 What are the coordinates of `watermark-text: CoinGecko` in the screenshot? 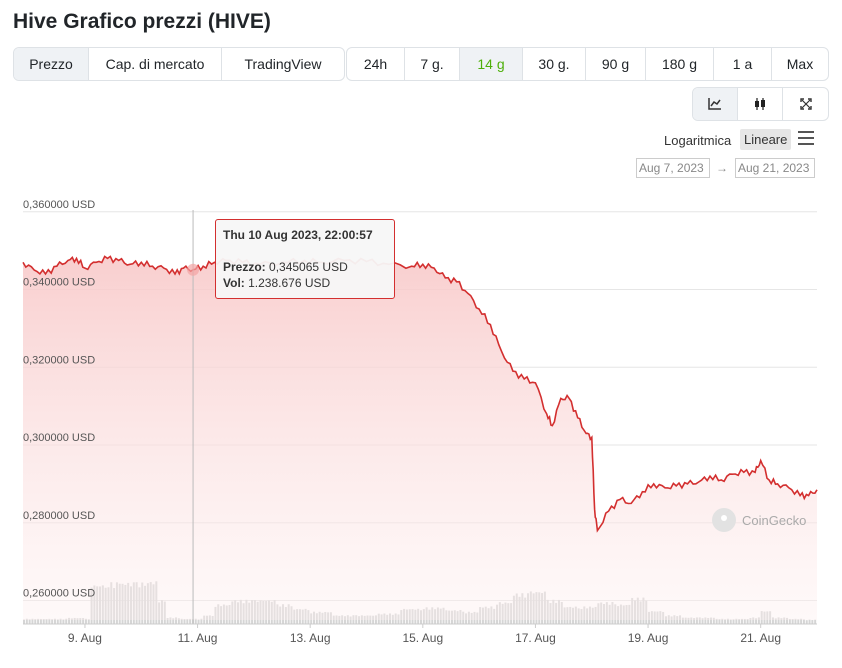 It's located at (774, 520).